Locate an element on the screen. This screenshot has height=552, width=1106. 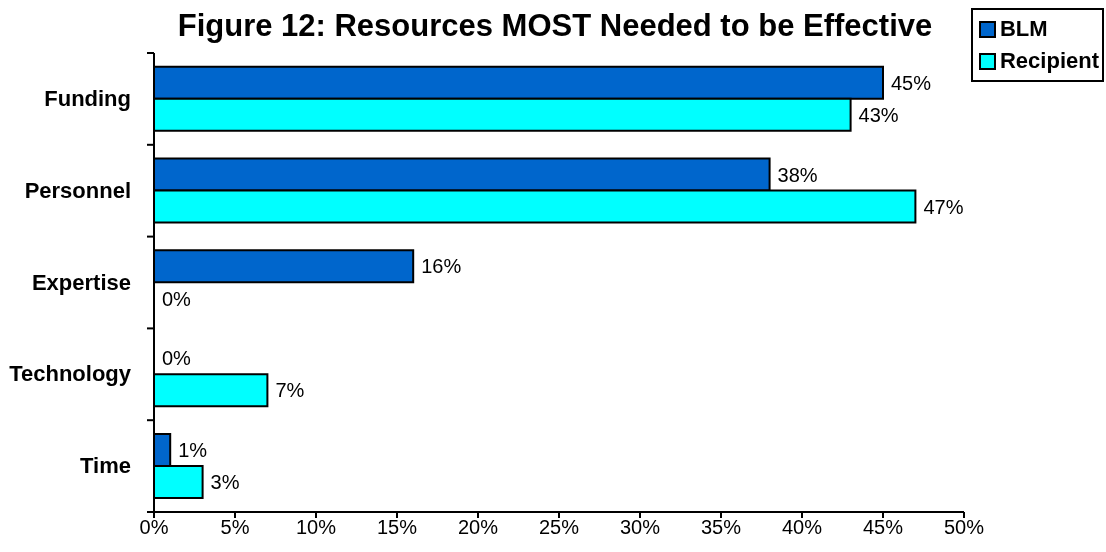
x-tick-label: 0% is located at coordinates (154, 527).